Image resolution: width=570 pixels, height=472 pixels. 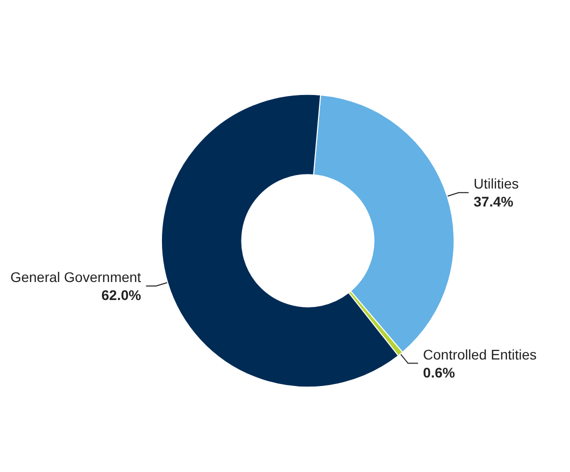 I want to click on data-label: 62.0%, so click(x=121, y=294).